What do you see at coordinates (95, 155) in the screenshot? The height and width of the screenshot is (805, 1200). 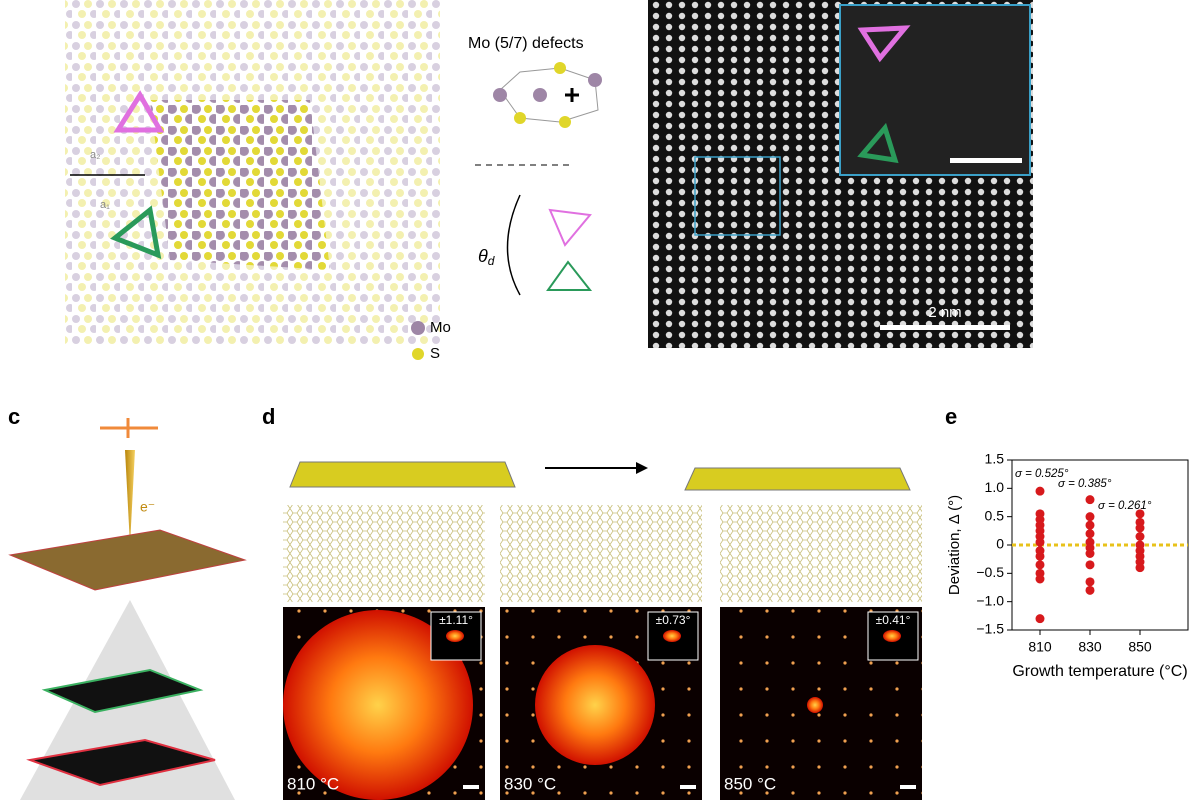 I see `vector-label: a₂` at bounding box center [95, 155].